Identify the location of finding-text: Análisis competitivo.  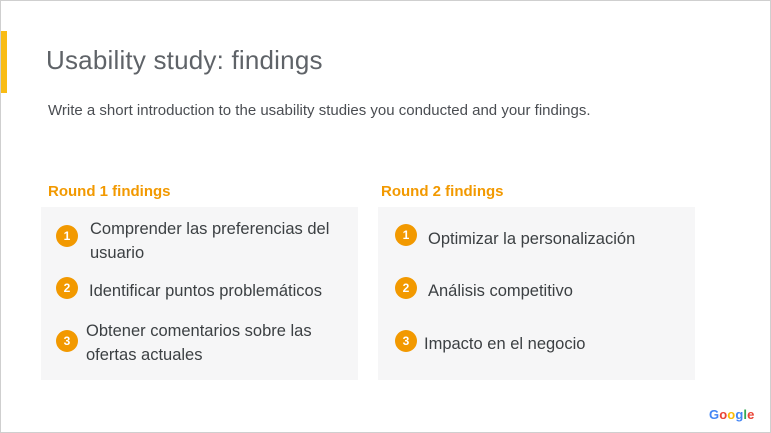
(500, 291).